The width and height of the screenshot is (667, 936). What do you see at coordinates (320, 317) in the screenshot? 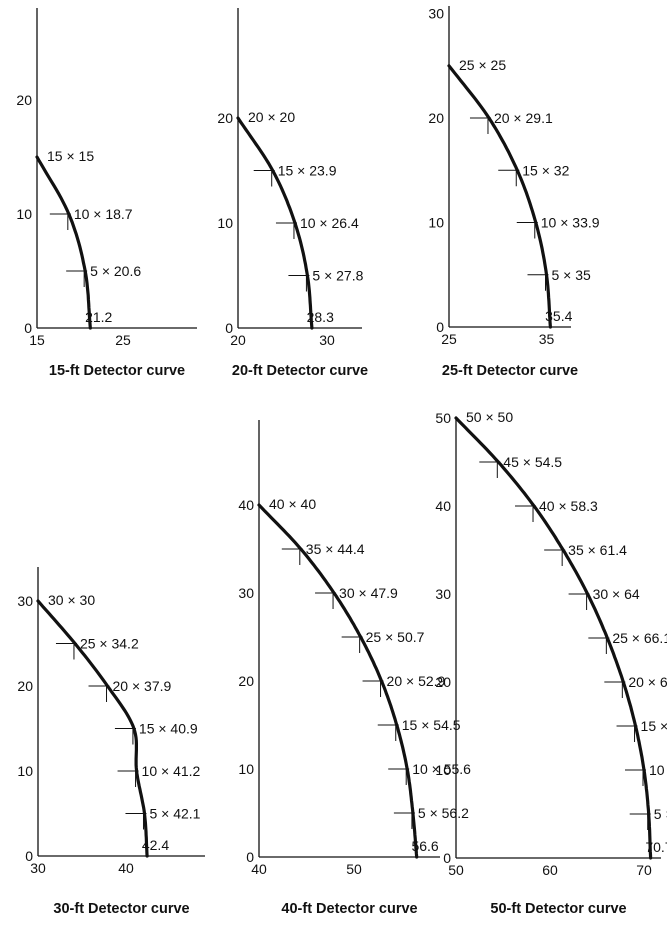
I see `end-value-label: 28.3` at bounding box center [320, 317].